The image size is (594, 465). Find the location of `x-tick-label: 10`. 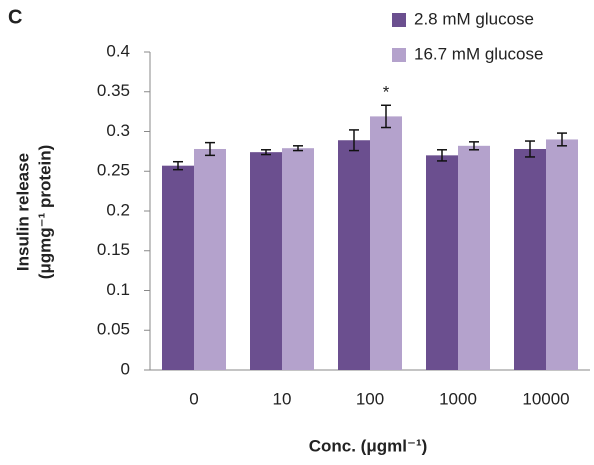

x-tick-label: 10 is located at coordinates (282, 398).